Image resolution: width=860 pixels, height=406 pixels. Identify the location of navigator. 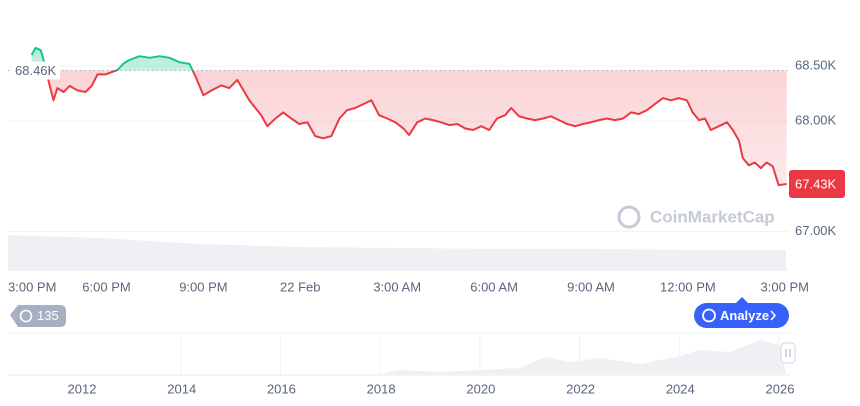
(402, 354).